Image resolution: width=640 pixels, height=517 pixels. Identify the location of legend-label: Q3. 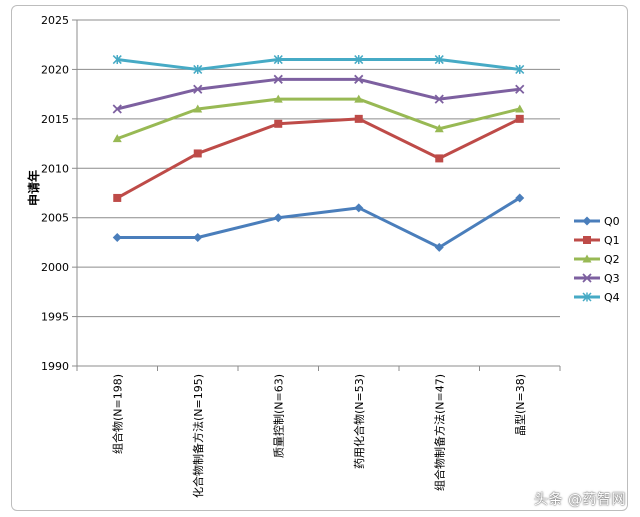
(612, 278).